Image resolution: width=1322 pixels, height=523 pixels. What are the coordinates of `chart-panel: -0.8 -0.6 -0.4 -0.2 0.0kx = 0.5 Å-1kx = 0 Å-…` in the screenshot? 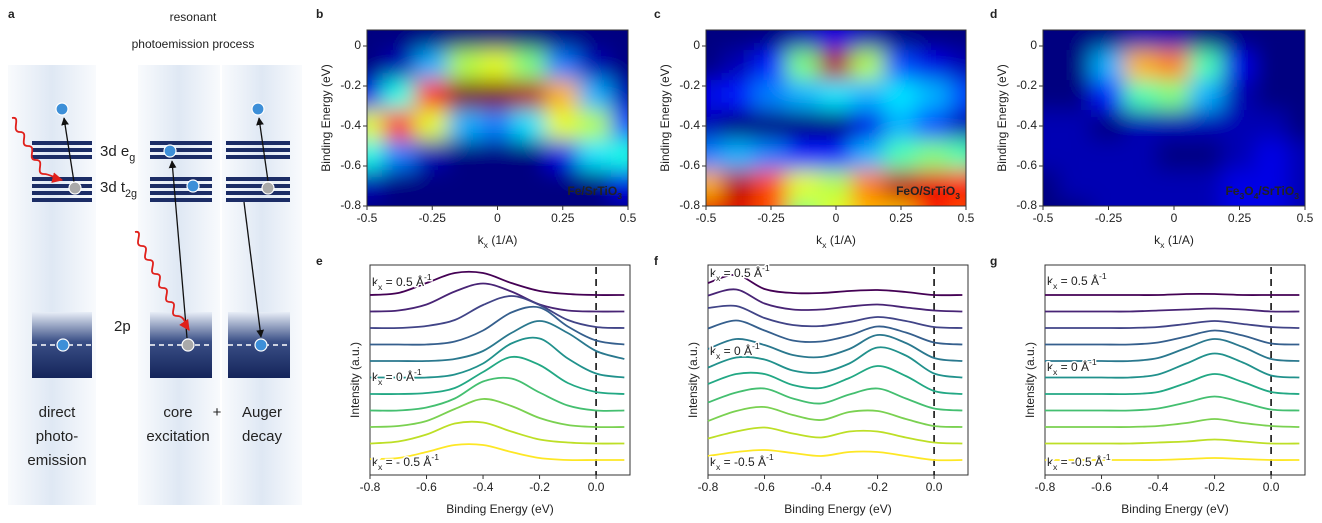 It's located at (1148, 385).